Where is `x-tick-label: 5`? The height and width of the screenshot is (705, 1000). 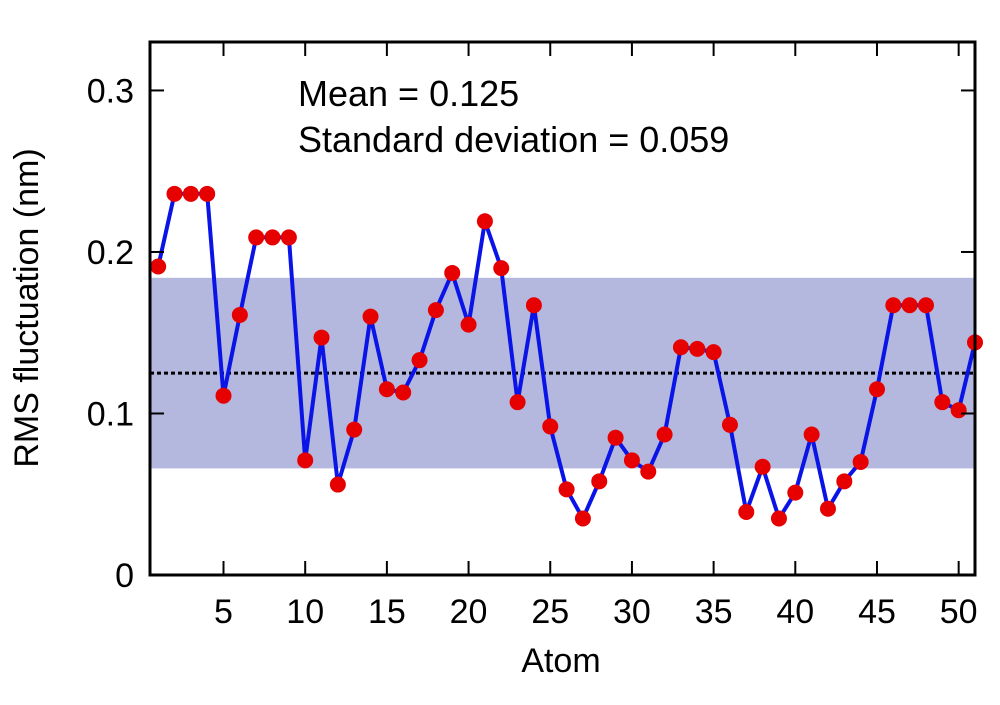
x-tick-label: 5 is located at coordinates (223, 612).